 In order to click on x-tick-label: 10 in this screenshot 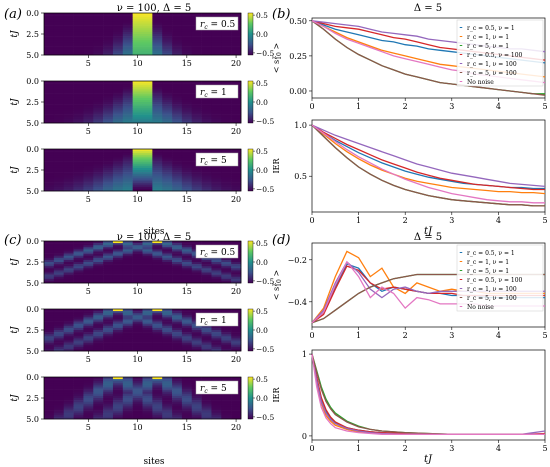, I will do `click(137, 291)`.